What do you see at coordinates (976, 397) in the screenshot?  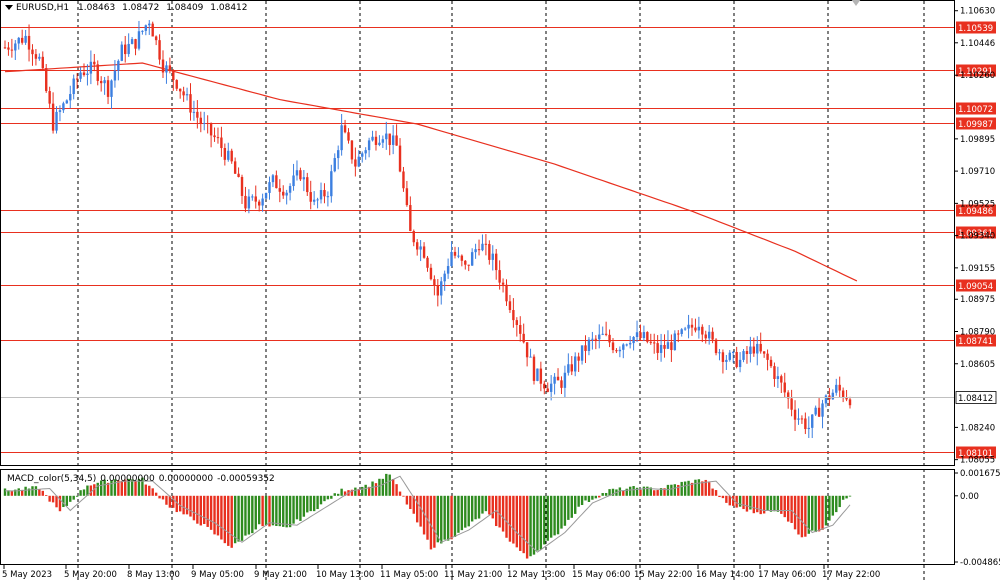 I see `current-price-tag` at bounding box center [976, 397].